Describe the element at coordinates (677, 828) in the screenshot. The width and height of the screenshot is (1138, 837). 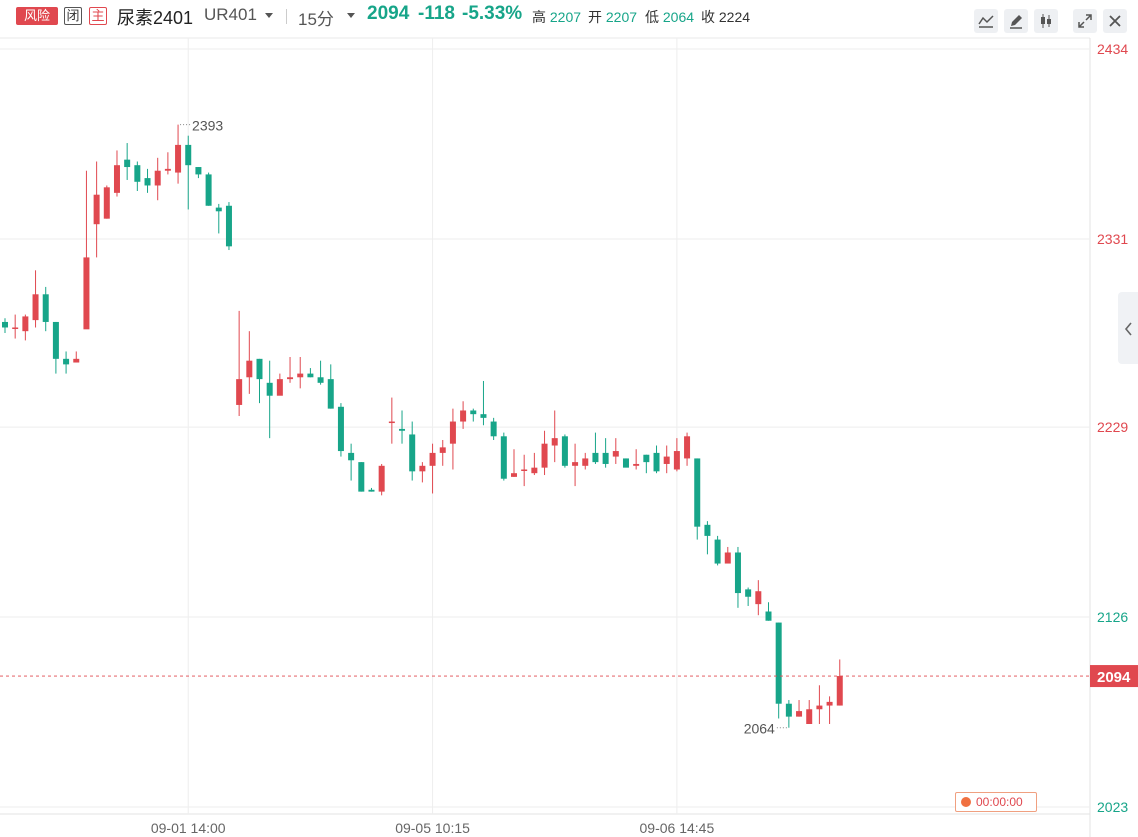
I see `x-tick-label: 09-06 14:45` at that location.